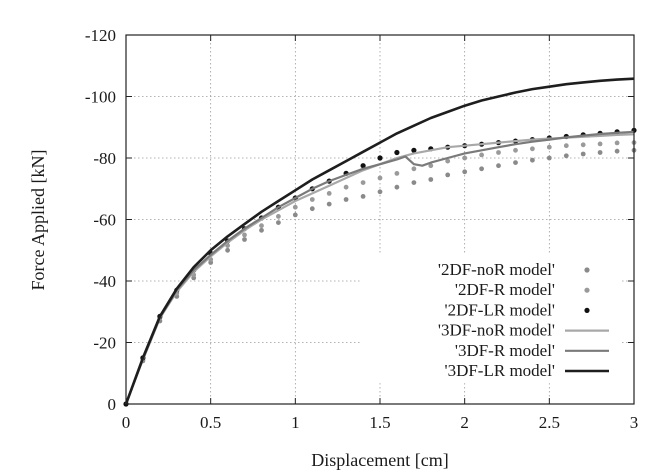  What do you see at coordinates (100, 35) in the screenshot?
I see `y-tick-label: -120` at bounding box center [100, 35].